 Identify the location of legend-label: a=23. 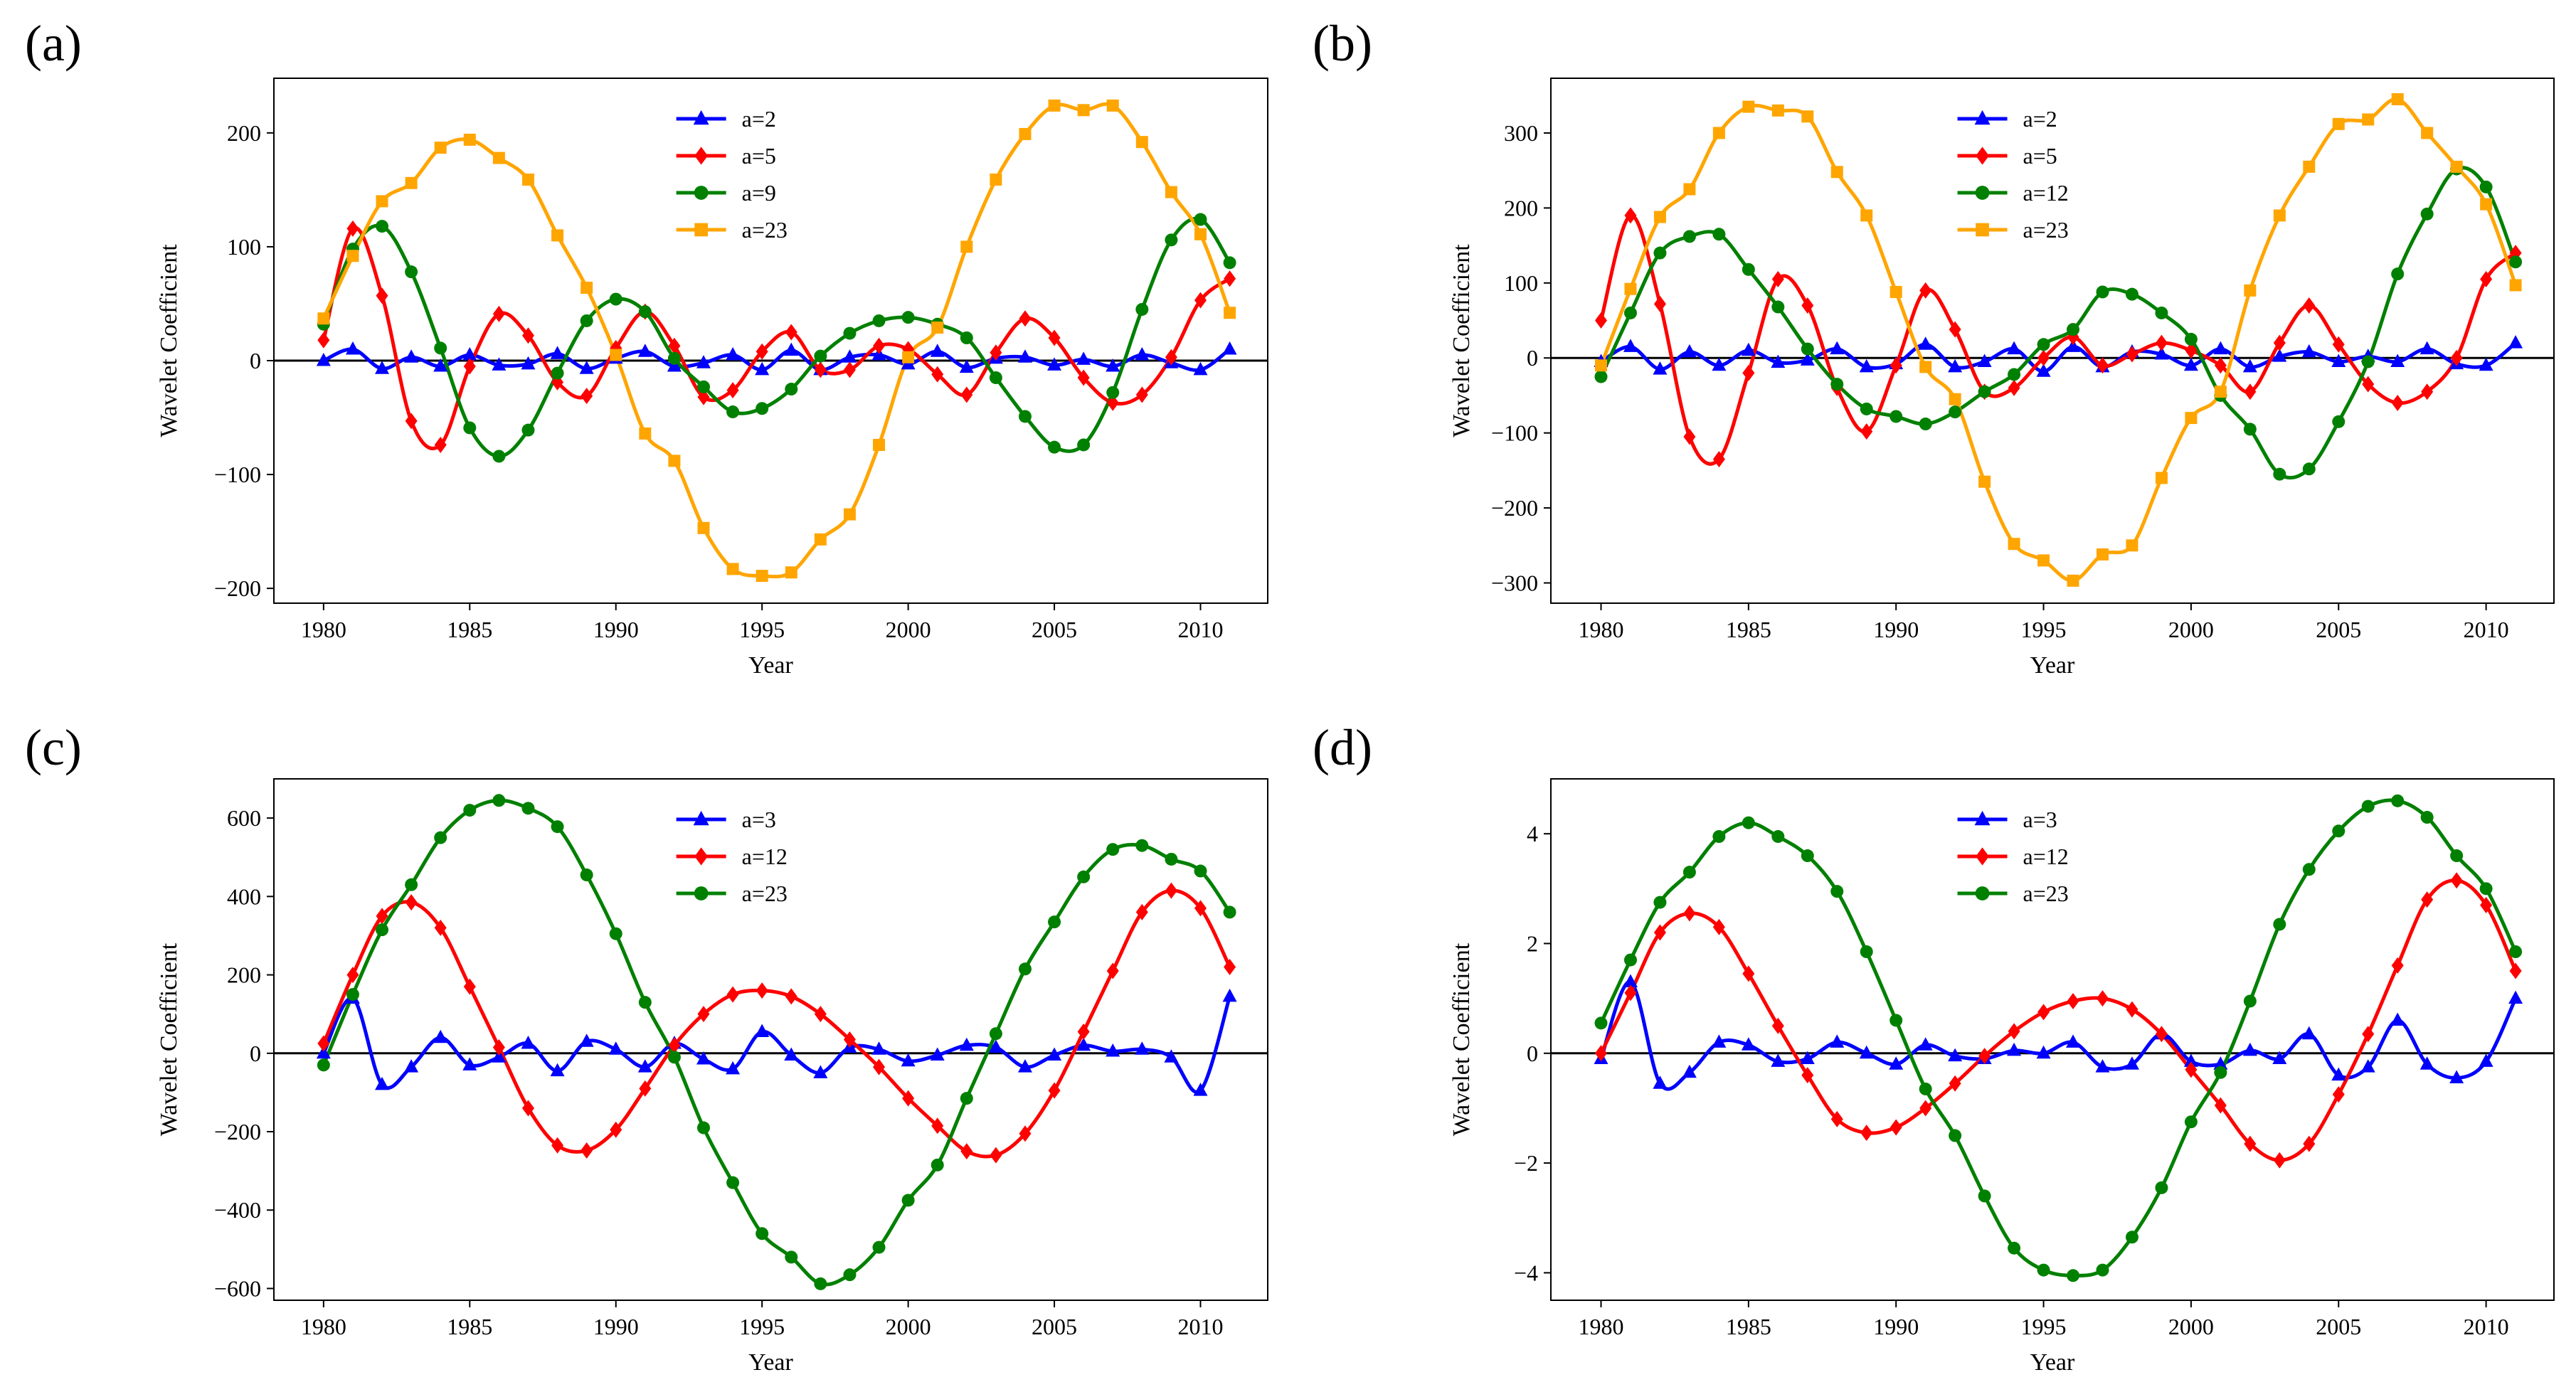
(2046, 894).